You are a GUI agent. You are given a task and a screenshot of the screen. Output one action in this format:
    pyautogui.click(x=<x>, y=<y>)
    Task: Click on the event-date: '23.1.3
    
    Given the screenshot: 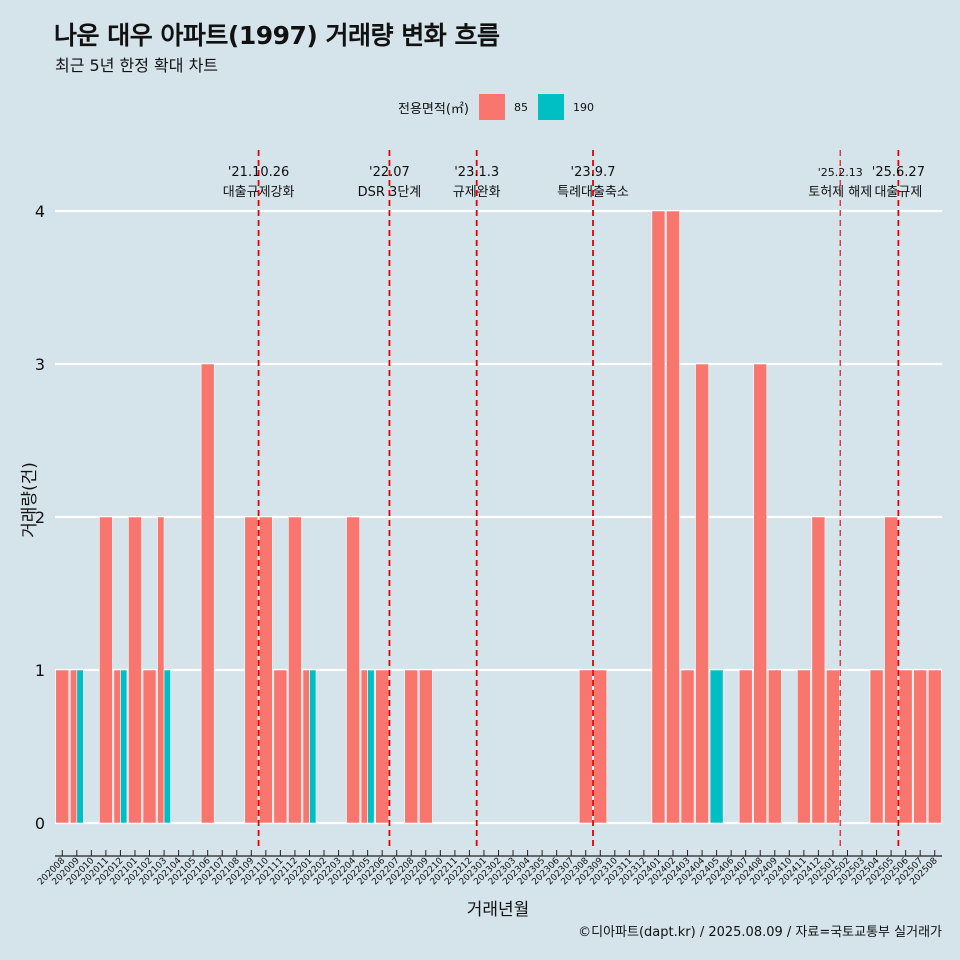 What is the action you would take?
    pyautogui.click(x=476, y=172)
    